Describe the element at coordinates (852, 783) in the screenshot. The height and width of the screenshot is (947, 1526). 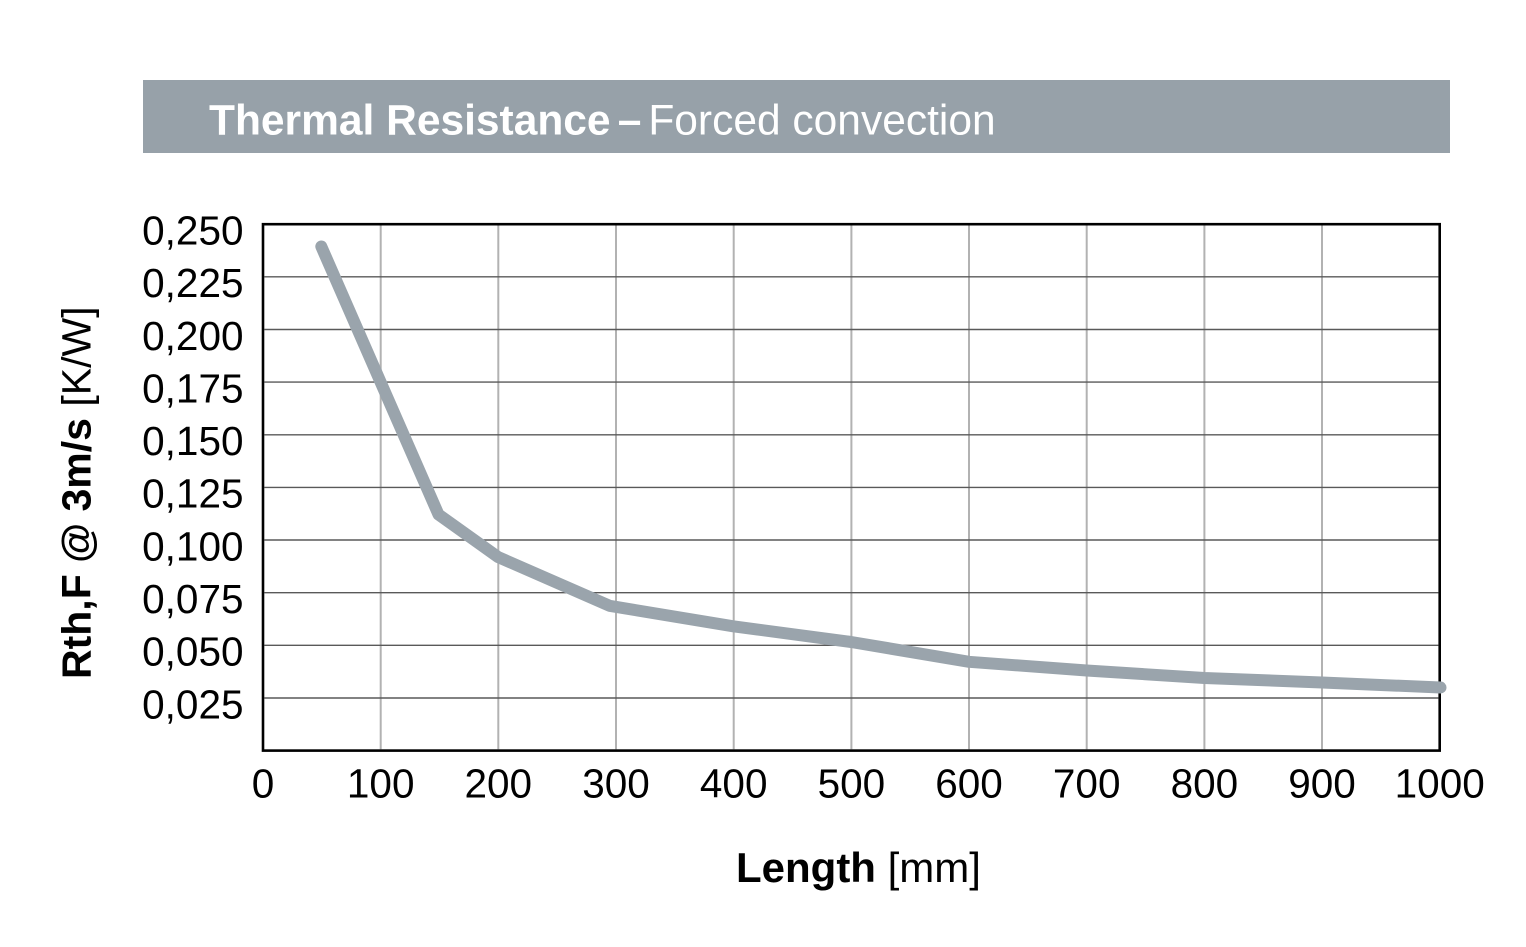
I see `svg-text: 500` at that location.